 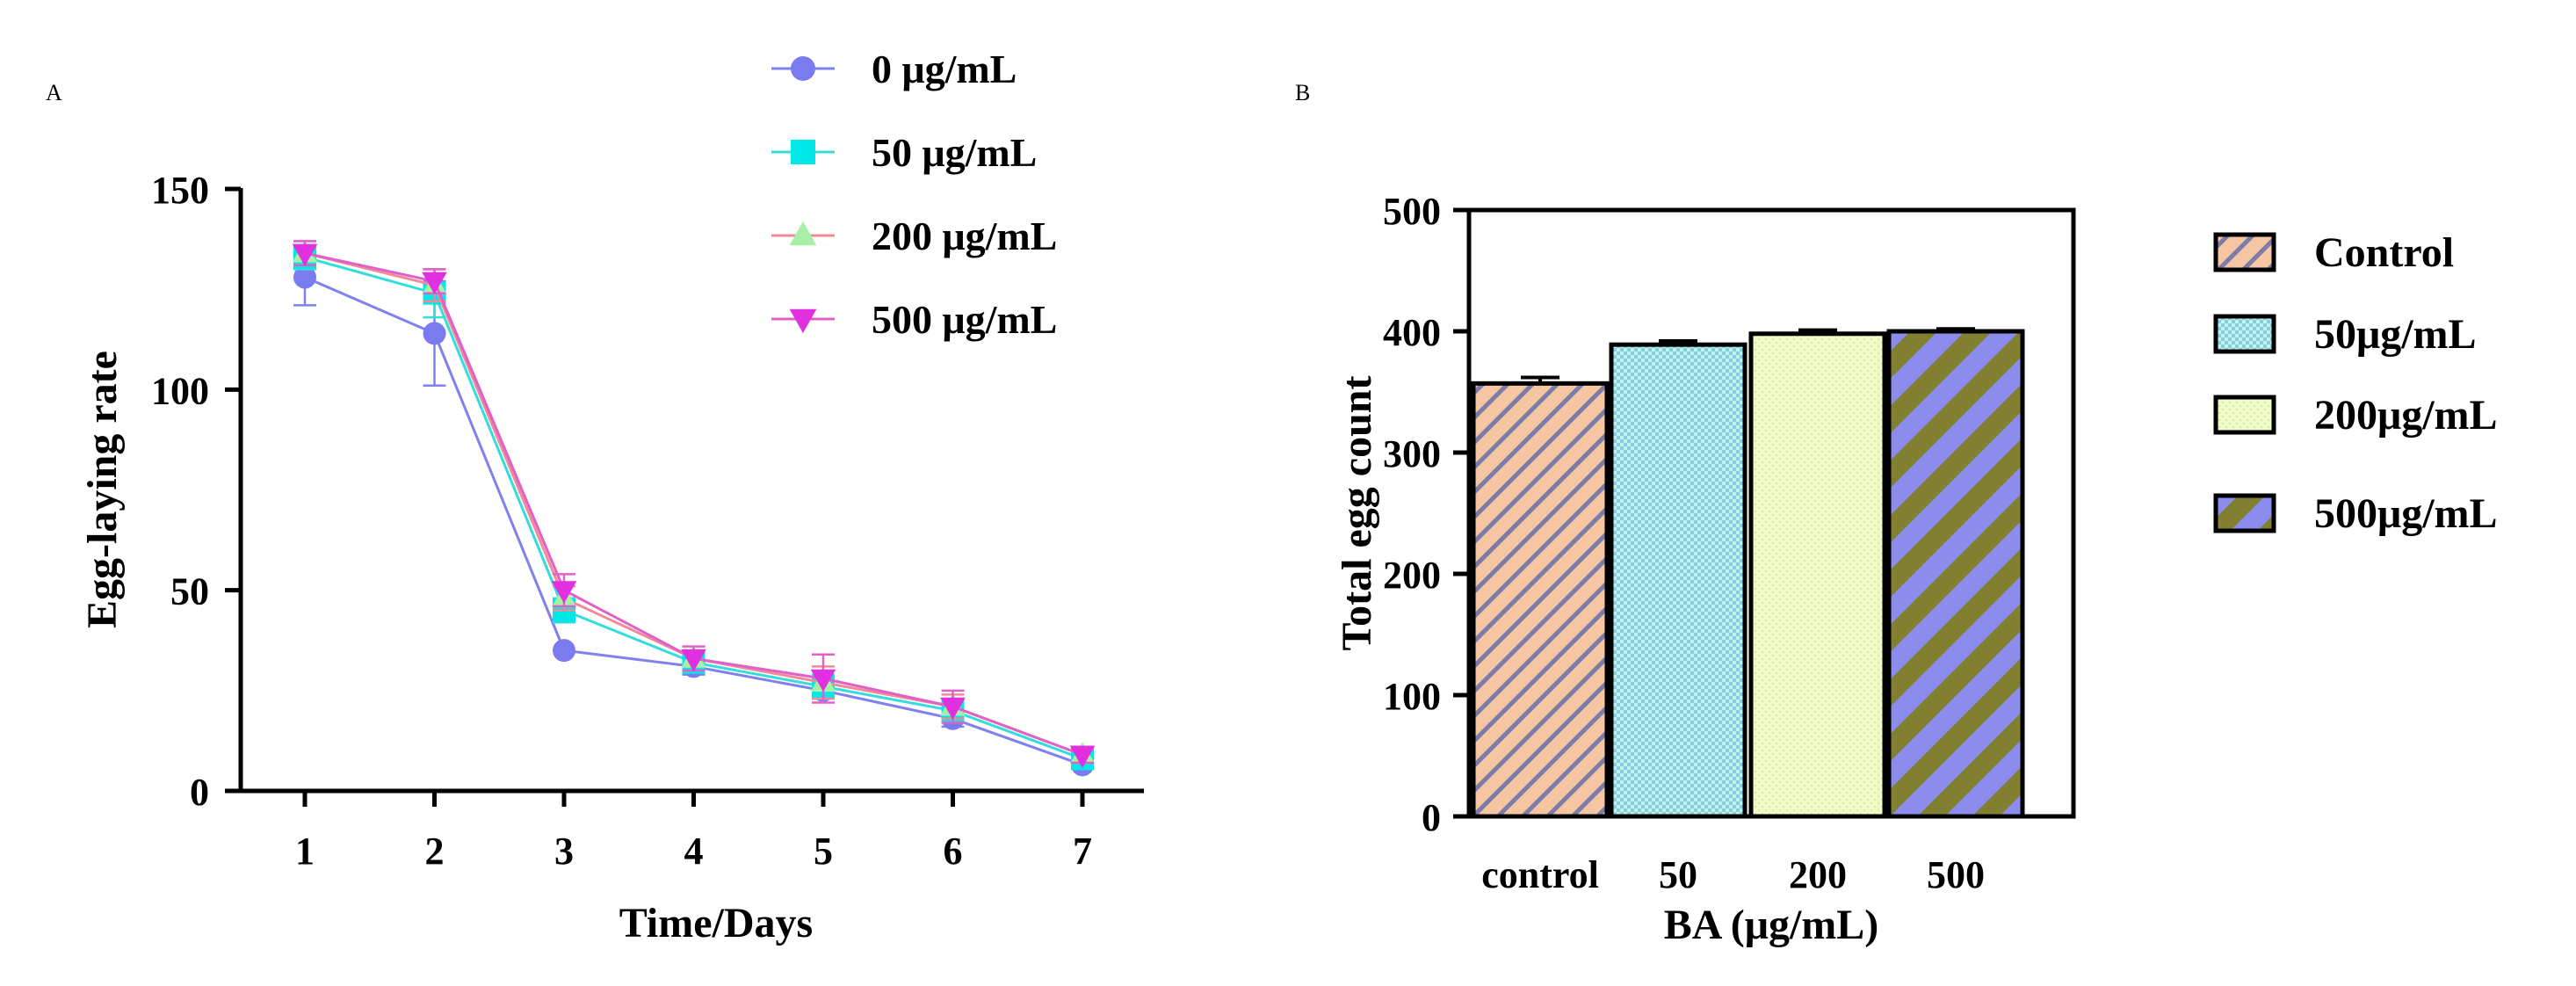 I want to click on legend-label: Control, so click(x=2384, y=253).